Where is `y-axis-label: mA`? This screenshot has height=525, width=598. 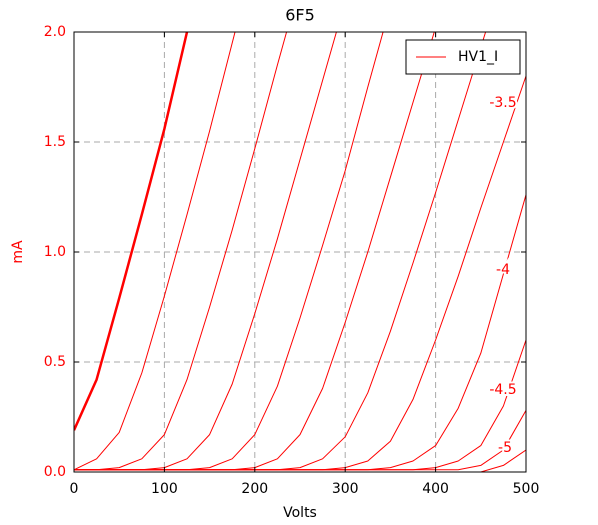
y-axis-label: mA is located at coordinates (18, 252).